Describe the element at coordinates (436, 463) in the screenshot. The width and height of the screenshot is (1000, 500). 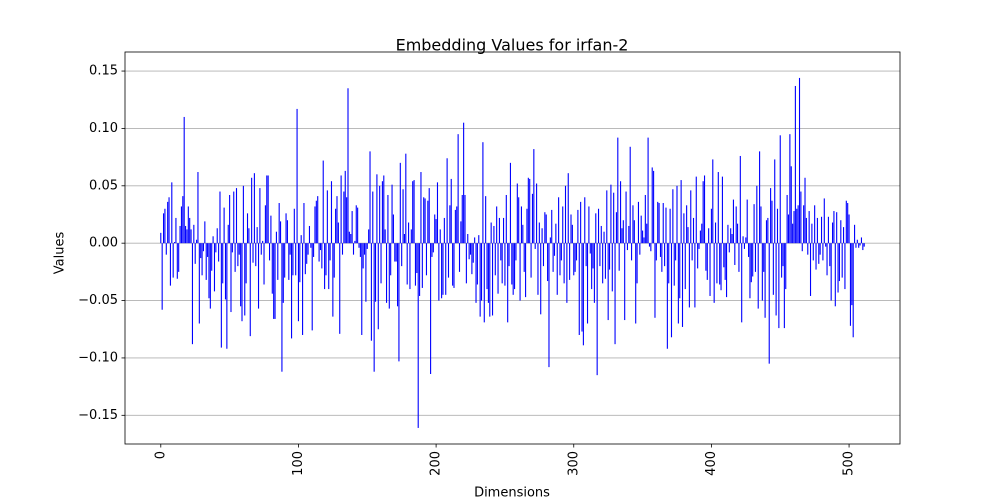
I see `x-tick-label: 200` at that location.